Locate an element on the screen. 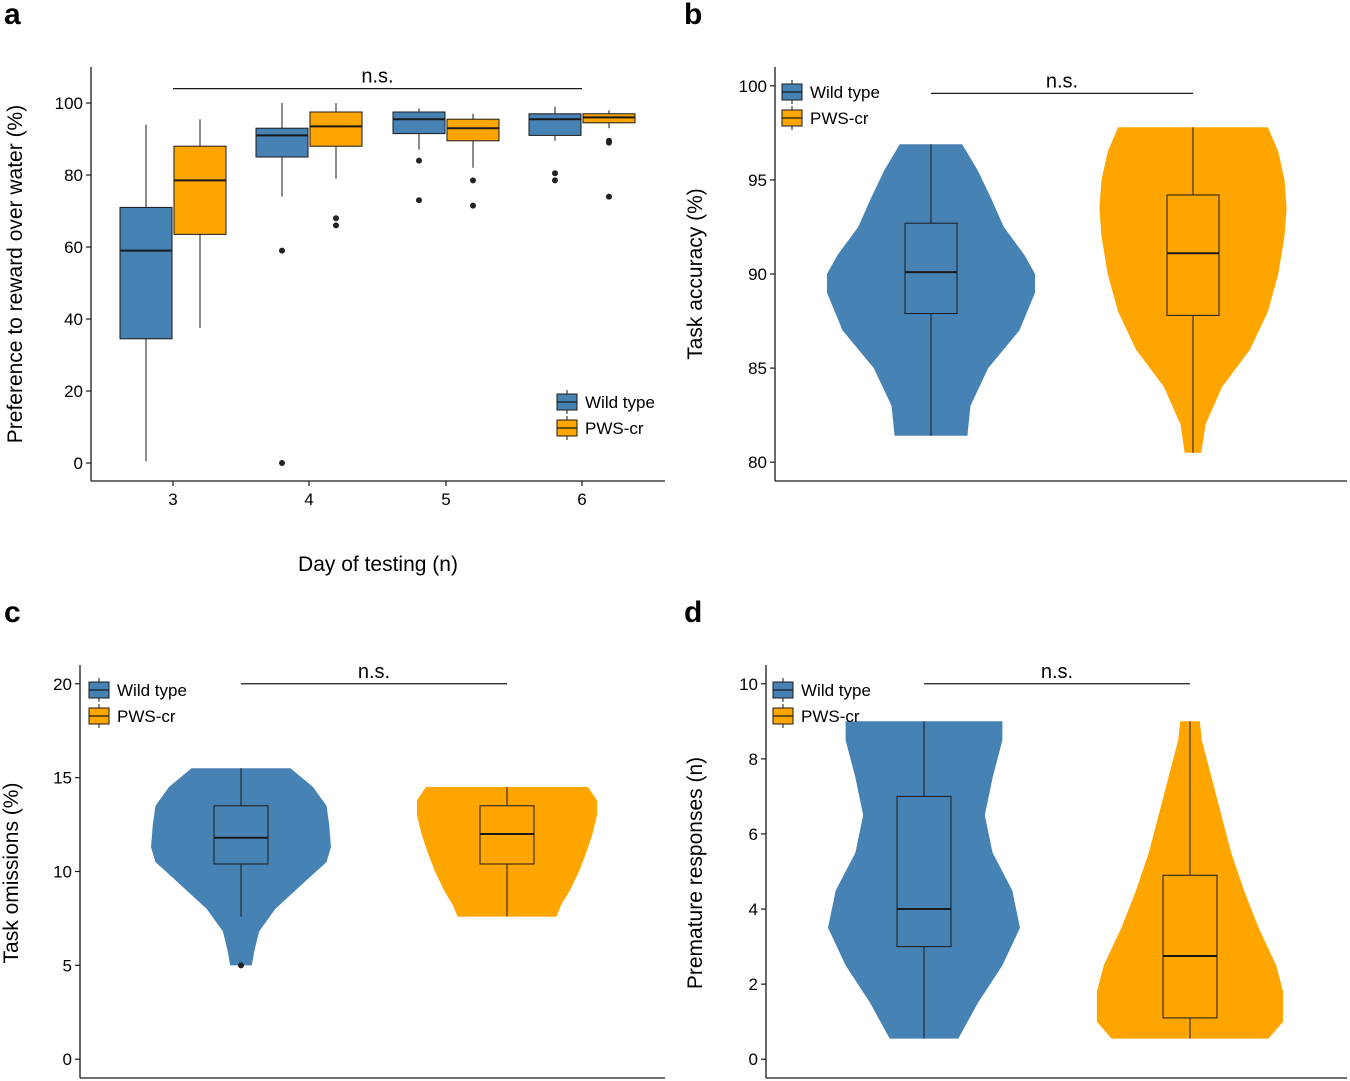 The width and height of the screenshot is (1350, 1081). panel-c-label: c is located at coordinates (12, 612).